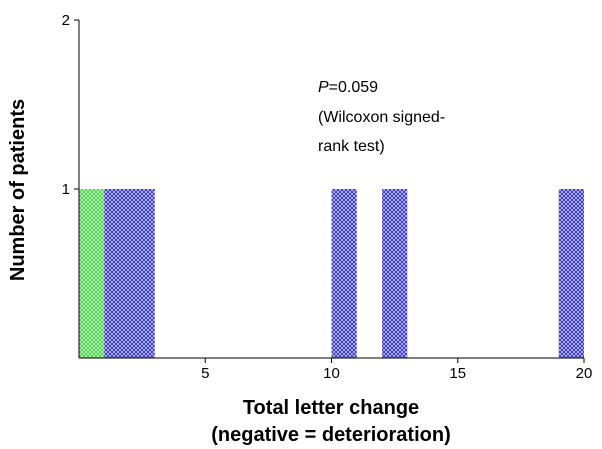 The width and height of the screenshot is (602, 449). I want to click on annotation-line2: (Wilcoxon signed-, so click(381, 117).